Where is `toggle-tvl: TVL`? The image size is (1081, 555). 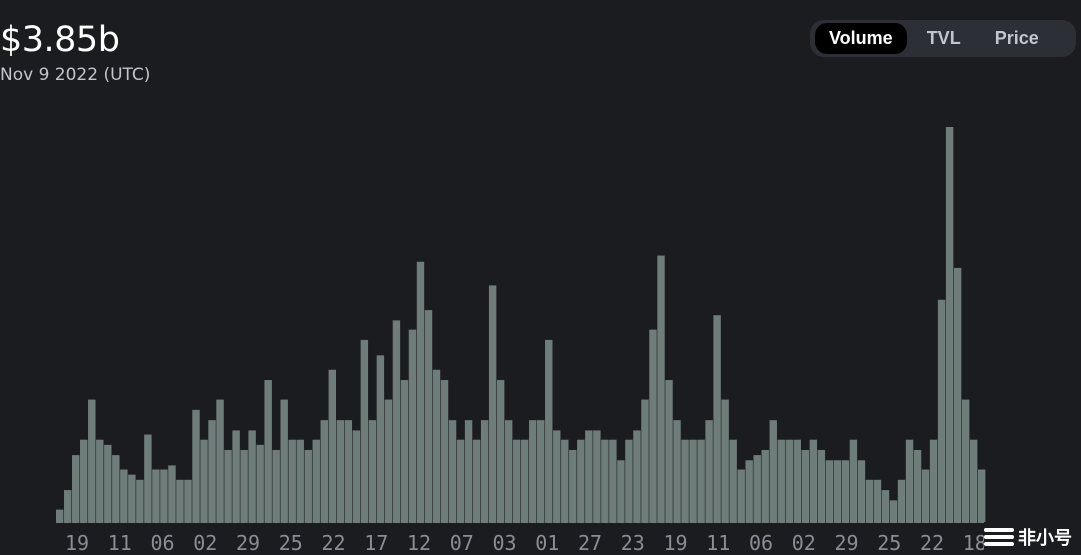 toggle-tvl: TVL is located at coordinates (943, 38).